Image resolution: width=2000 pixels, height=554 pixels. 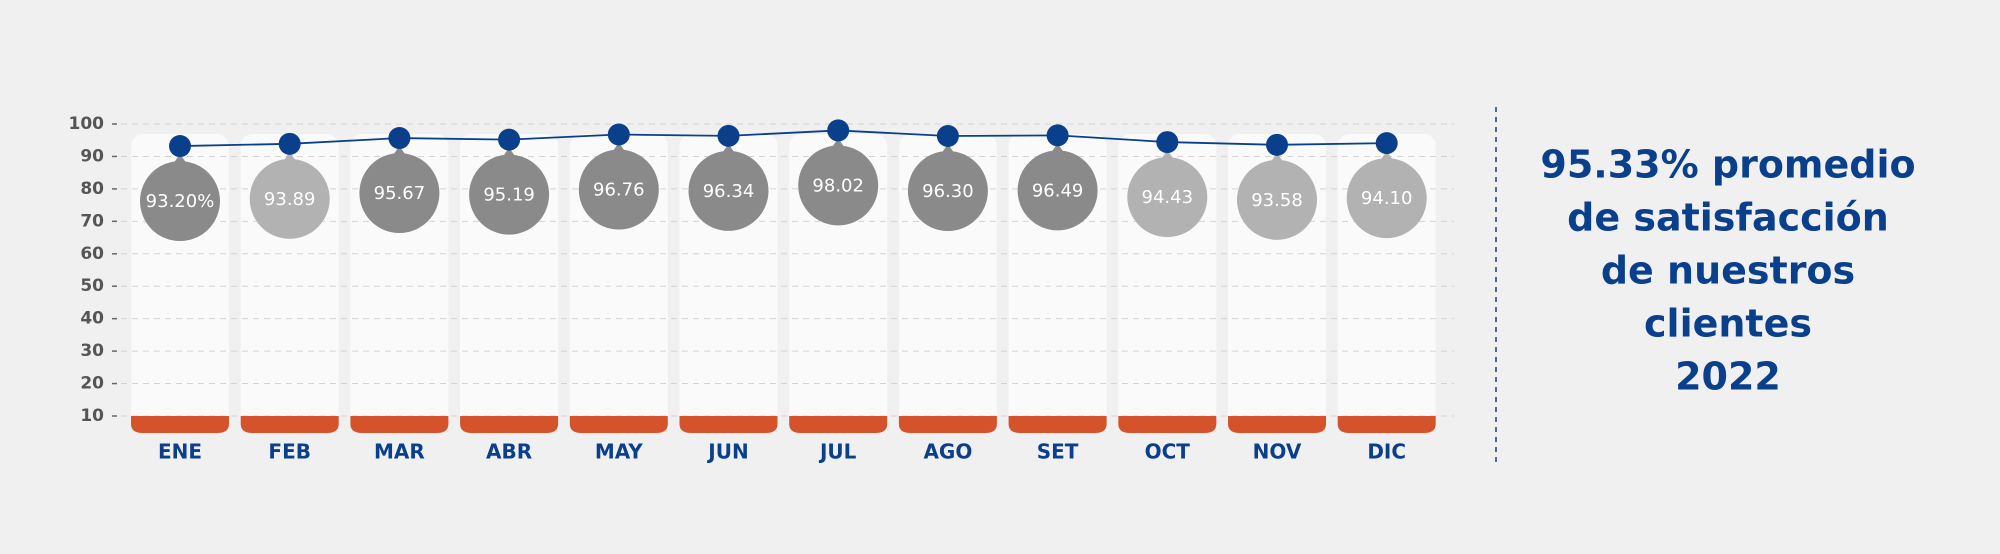 I want to click on x-tick-label: JUL, so click(x=837, y=452).